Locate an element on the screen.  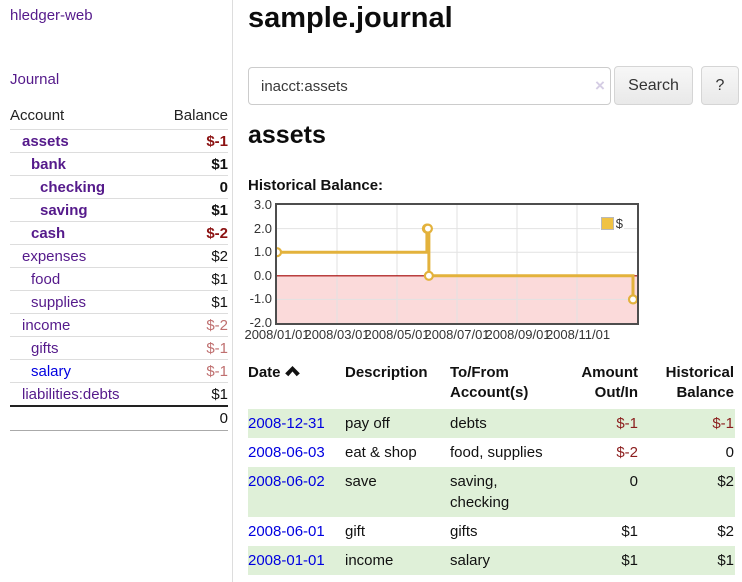
account-balance: 0 is located at coordinates (223, 187).